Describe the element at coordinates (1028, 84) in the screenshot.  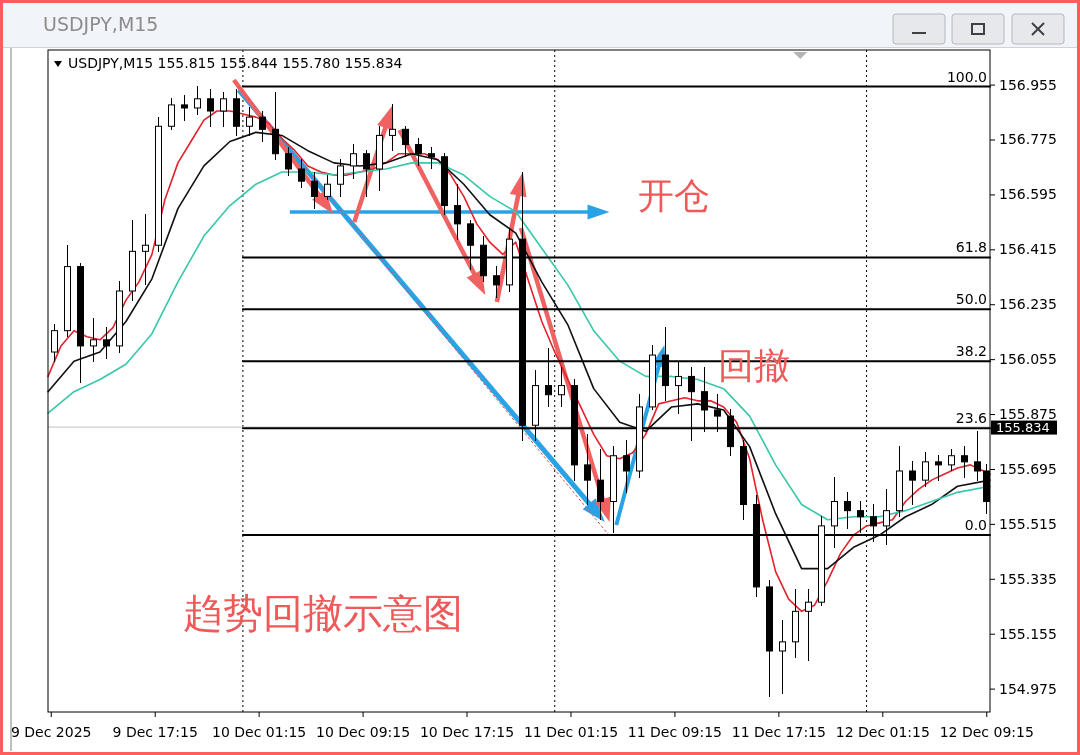
I see `ytick-label: 156.955` at that location.